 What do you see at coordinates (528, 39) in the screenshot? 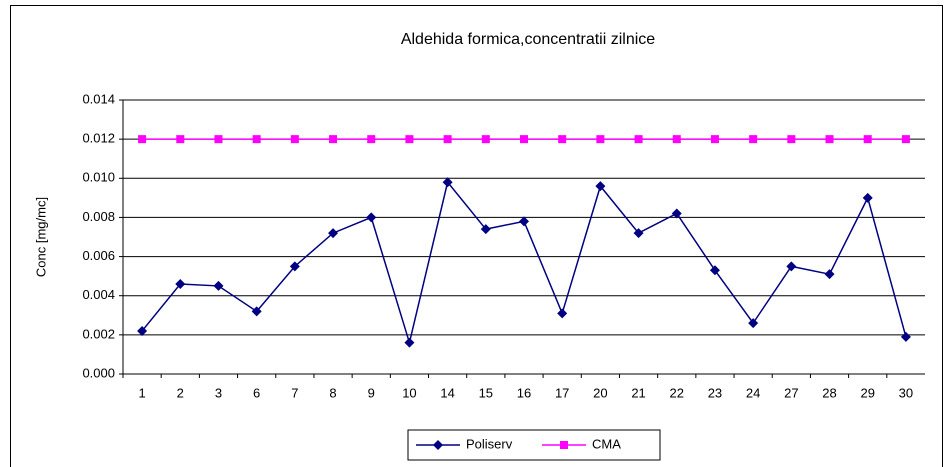
I see `chart-title: Aldehida formica,concentratii zilnice` at bounding box center [528, 39].